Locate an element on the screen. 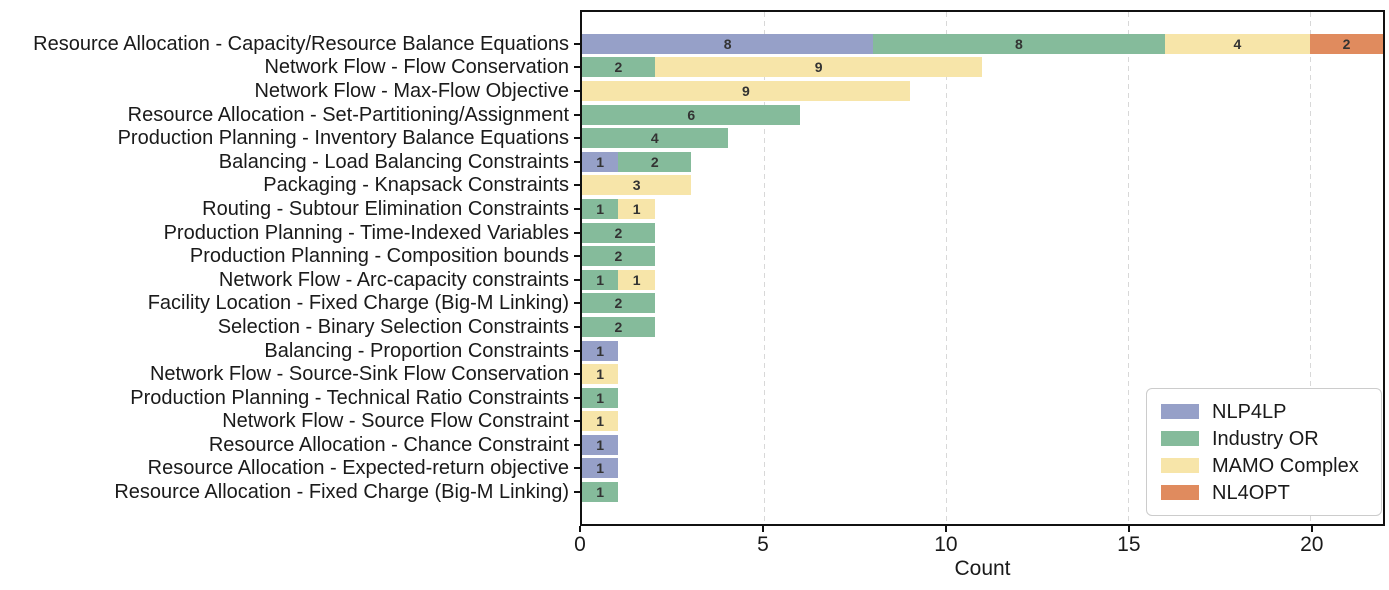 This screenshot has height=590, width=1389. category-label-row: Network Flow - Flow Conservation is located at coordinates (290, 68).